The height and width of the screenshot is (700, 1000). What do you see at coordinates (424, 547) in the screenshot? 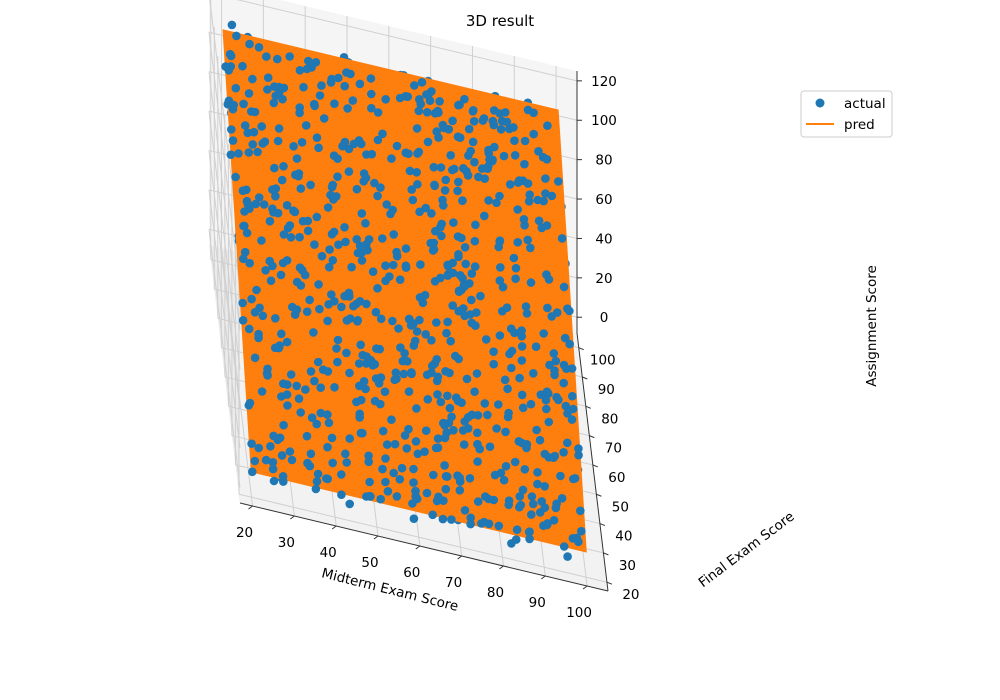
I see `x-axis-line` at bounding box center [424, 547].